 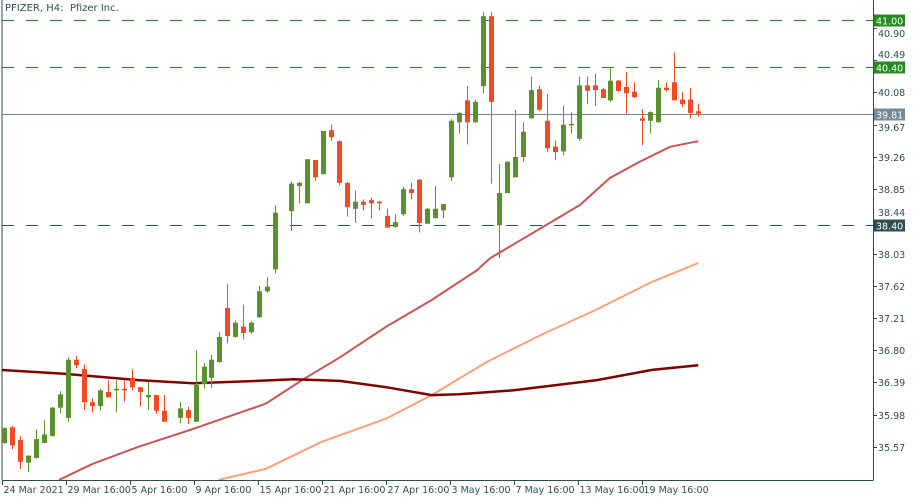 What do you see at coordinates (355, 490) in the screenshot?
I see `x-tick-label: 21 Apr 16:00` at bounding box center [355, 490].